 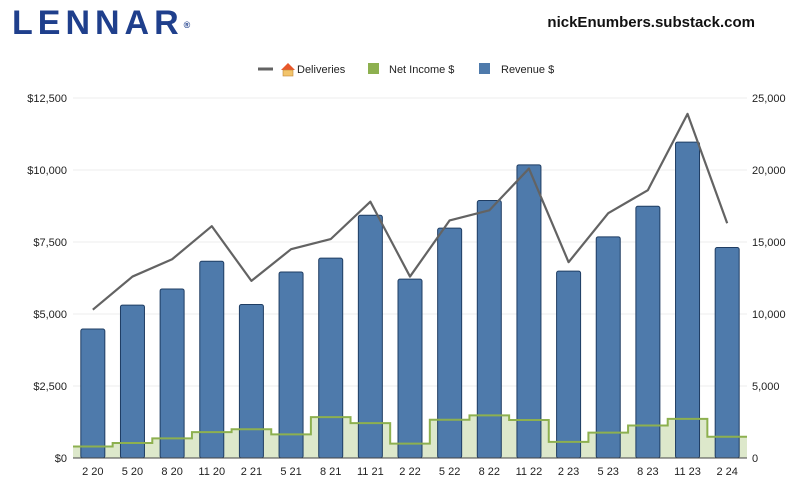 I want to click on house-icon-roof, so click(x=288, y=66).